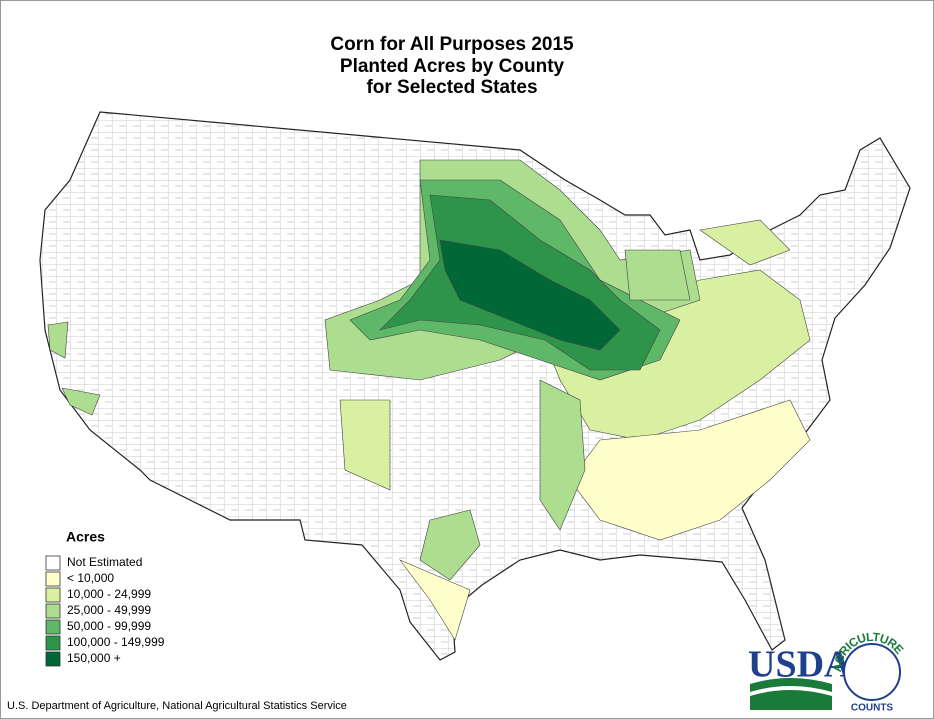 The width and height of the screenshot is (934, 719). I want to click on legend-label: < 10,000, so click(90, 578).